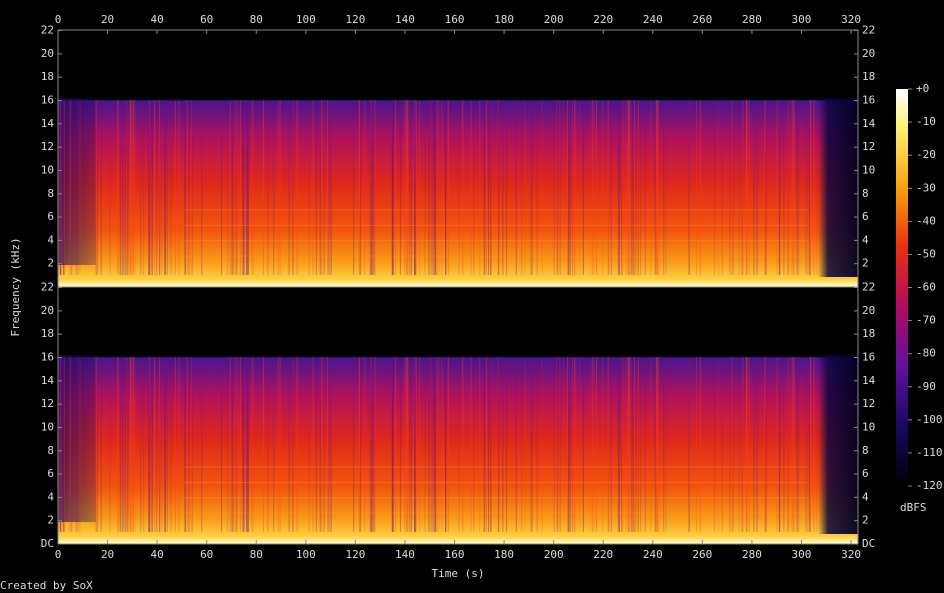  Describe the element at coordinates (929, 485) in the screenshot. I see `colorbar-tick-label: -120` at that location.